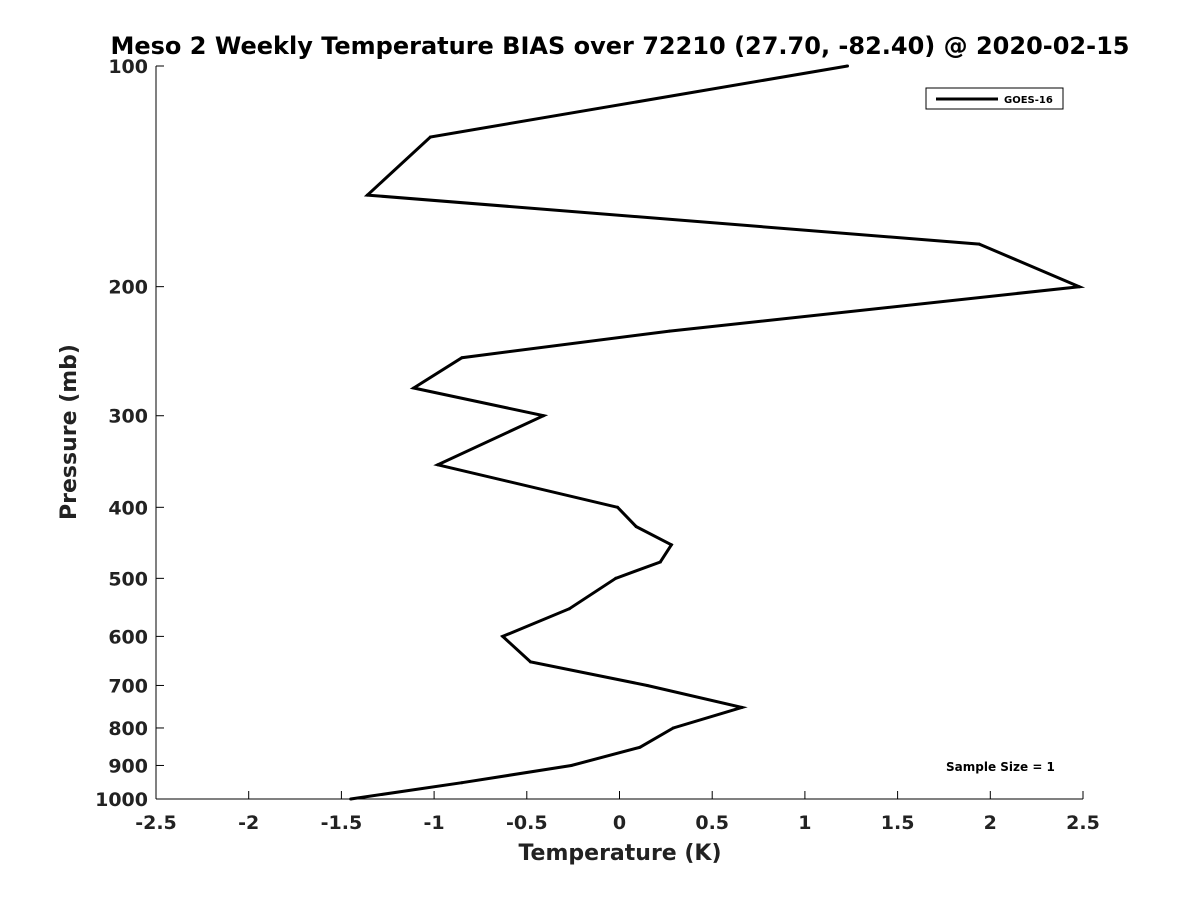 This screenshot has height=900, width=1200. What do you see at coordinates (128, 637) in the screenshot?
I see `y-tick-label: 600` at bounding box center [128, 637].